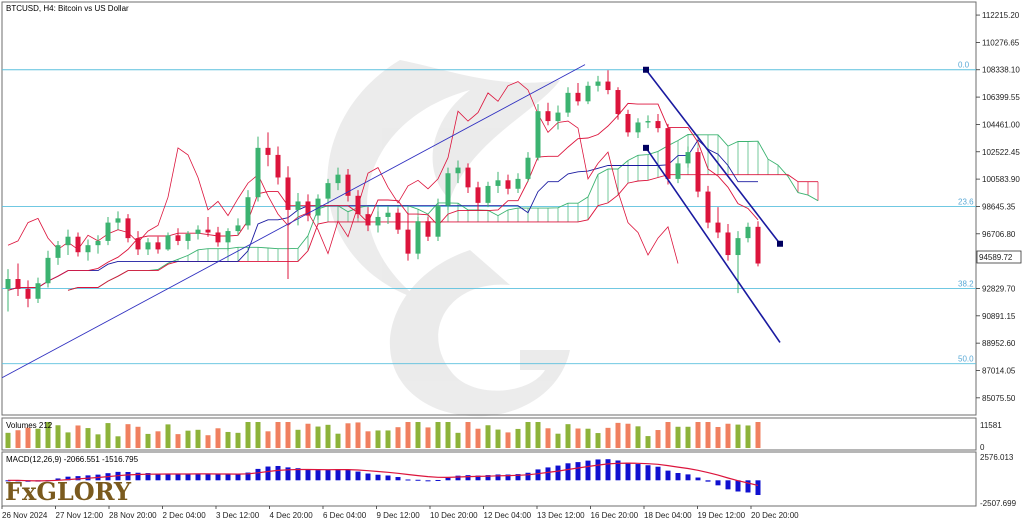  Describe the element at coordinates (775, 515) in the screenshot. I see `time-tick-label: 20 Dec 20:00` at that location.